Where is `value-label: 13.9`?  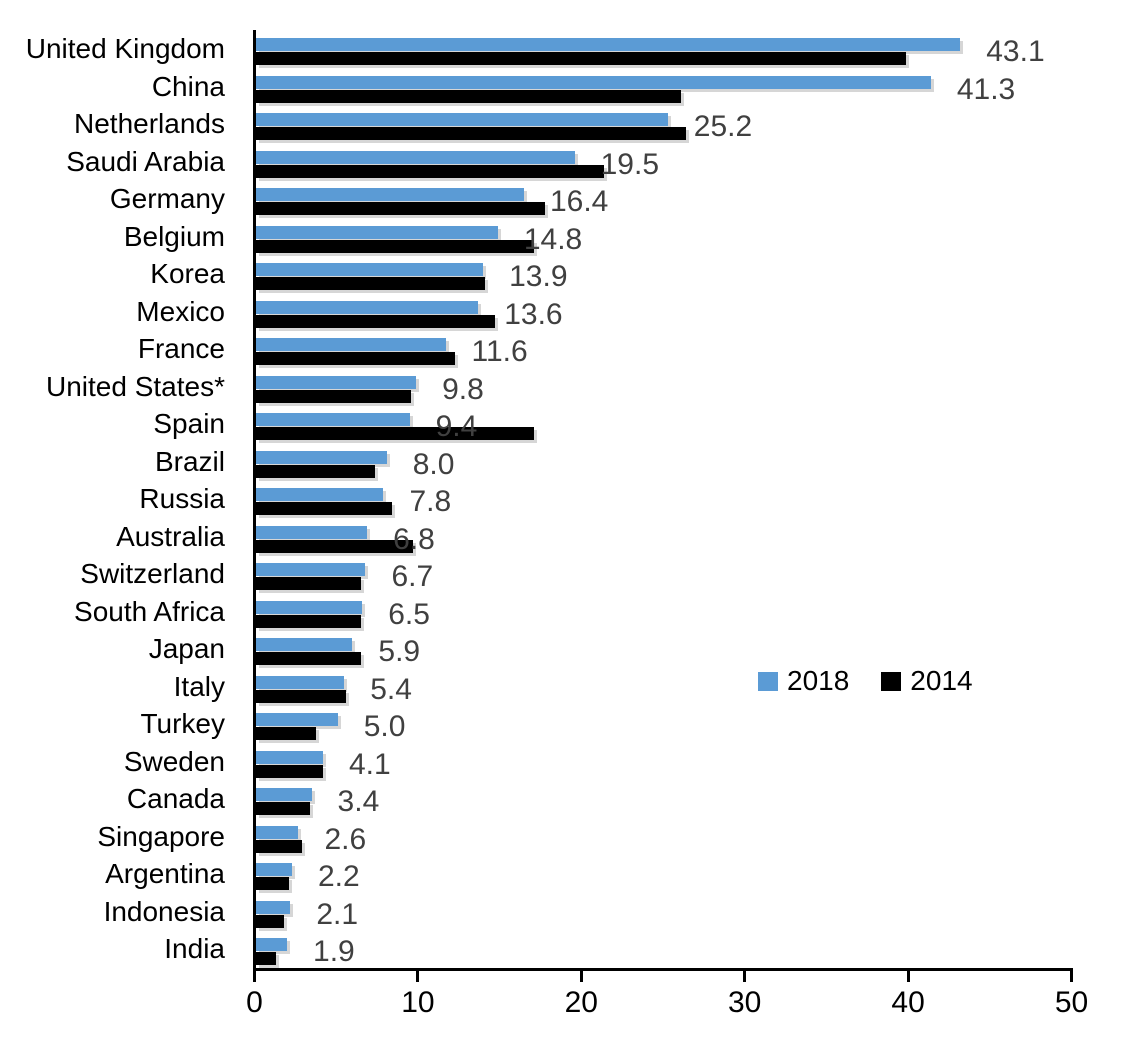
value-label: 13.9 is located at coordinates (538, 277).